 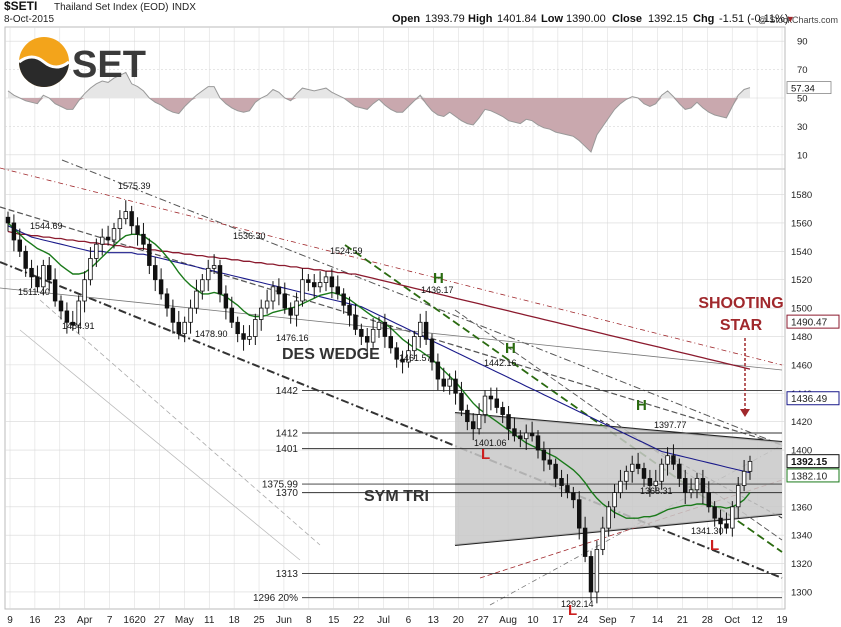 What do you see at coordinates (29, 19) in the screenshot?
I see `chart-date: 8-Oct-2015` at bounding box center [29, 19].